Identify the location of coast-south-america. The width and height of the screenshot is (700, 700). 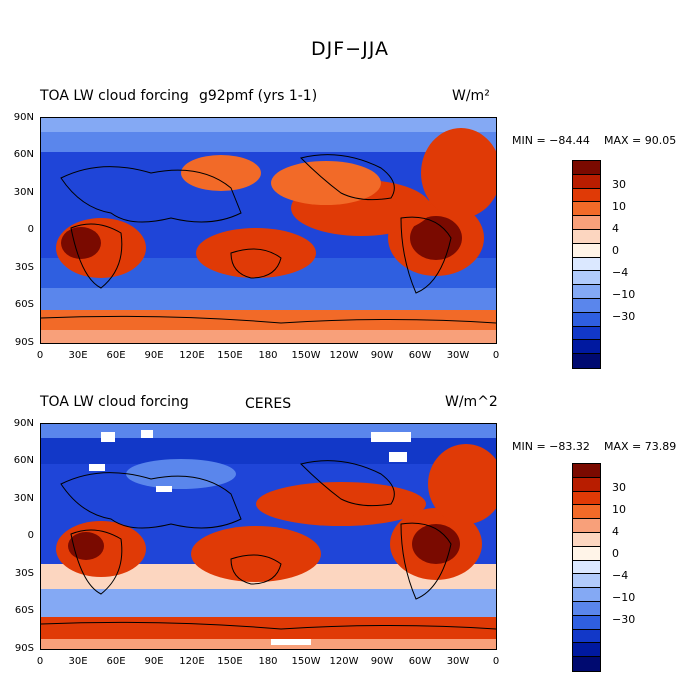
(426, 561).